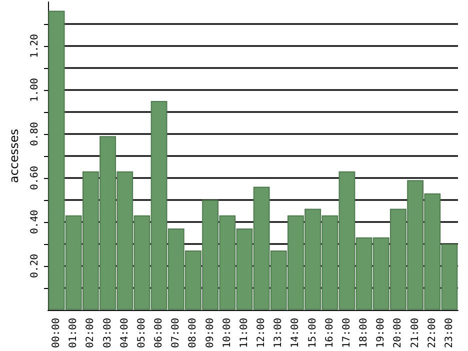 The width and height of the screenshot is (468, 351). Describe the element at coordinates (432, 333) in the screenshot. I see `x-tick-label: 22:00` at that location.